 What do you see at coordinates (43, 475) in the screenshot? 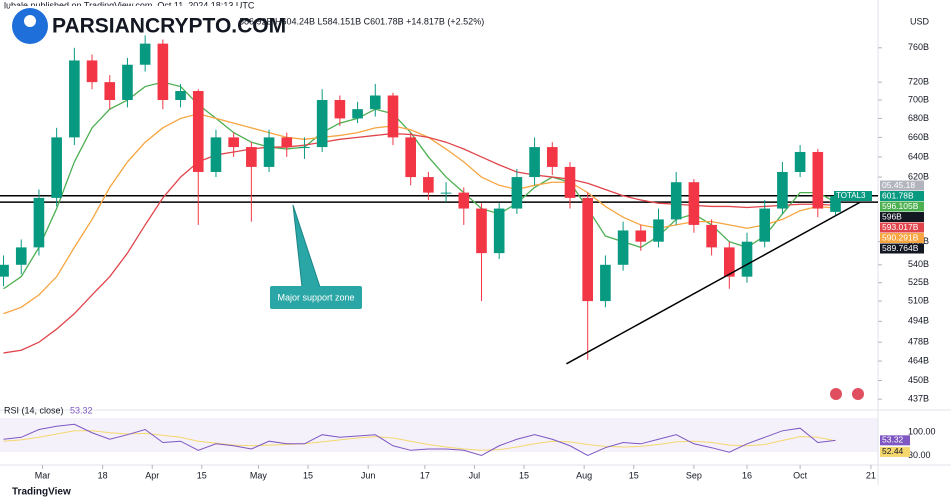
I see `x-tick-label: Mar` at bounding box center [43, 475].